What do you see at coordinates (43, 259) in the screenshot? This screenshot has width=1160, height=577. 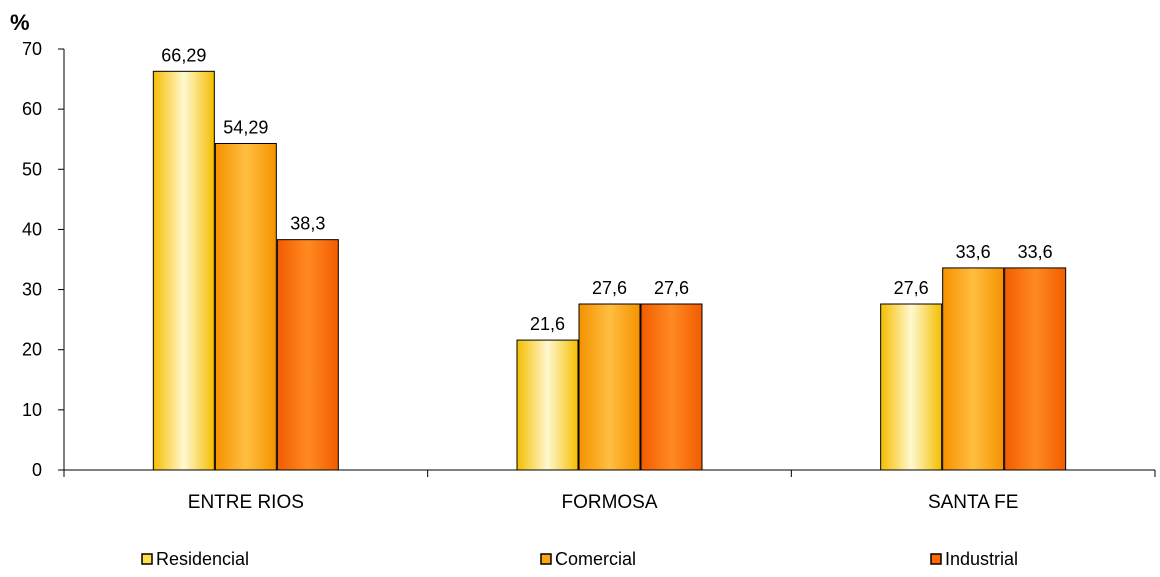 I see `y-axis: 0 10 20 30 40 50 60 70` at bounding box center [43, 259].